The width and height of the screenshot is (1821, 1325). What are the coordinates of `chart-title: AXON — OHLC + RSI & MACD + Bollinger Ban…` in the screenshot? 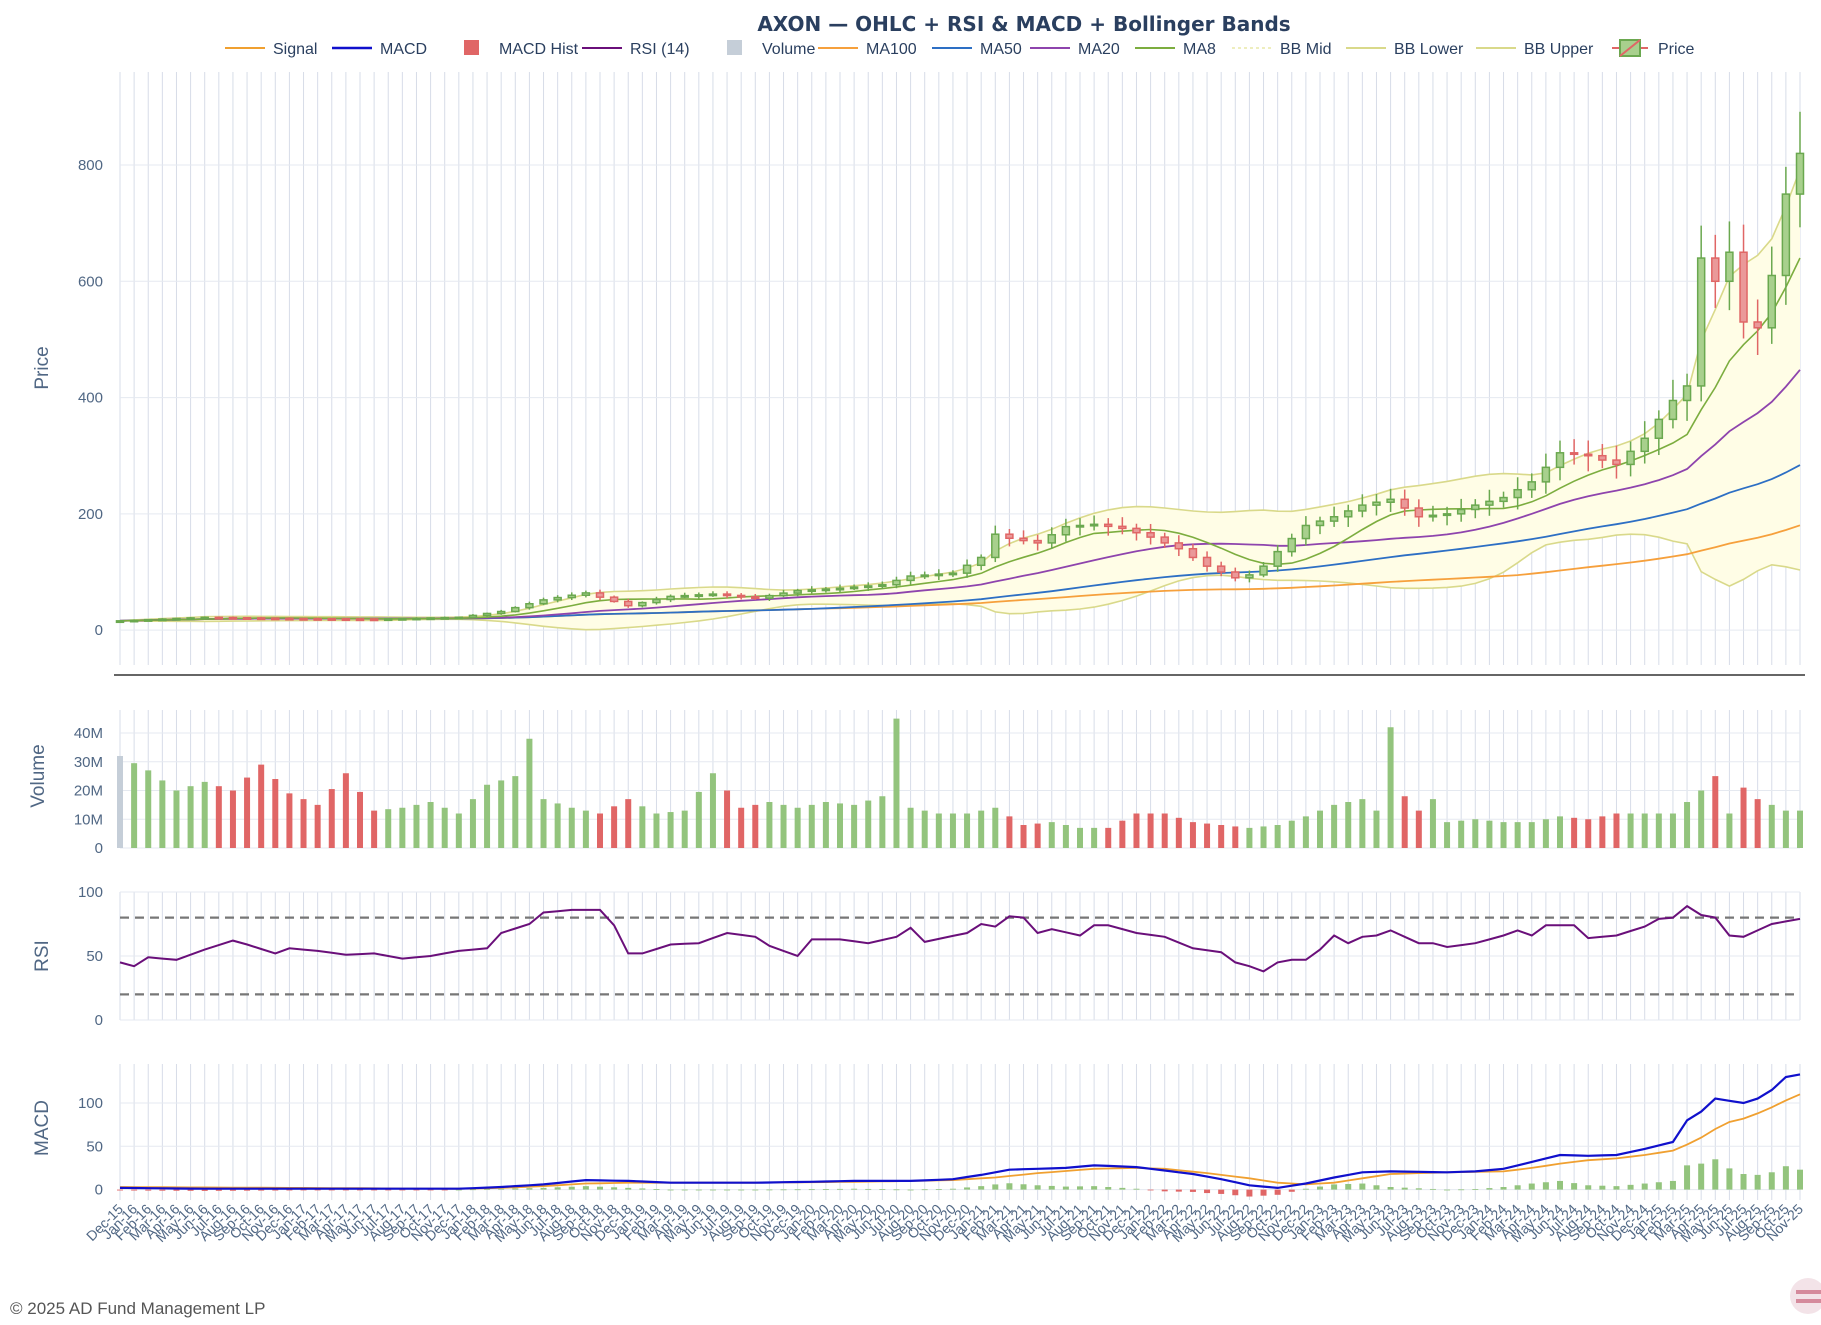 It's located at (1023, 24).